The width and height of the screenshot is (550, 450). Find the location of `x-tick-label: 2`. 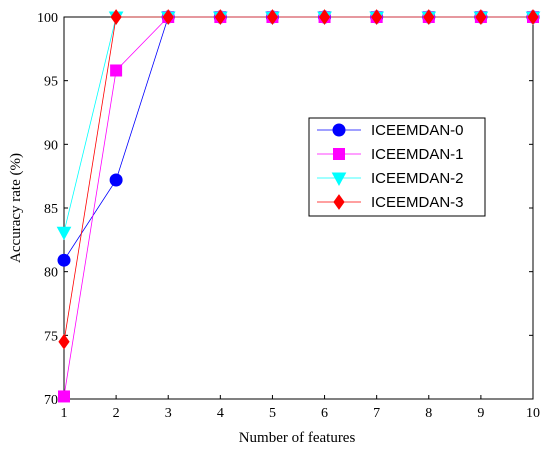

x-tick-label: 2 is located at coordinates (116, 413).